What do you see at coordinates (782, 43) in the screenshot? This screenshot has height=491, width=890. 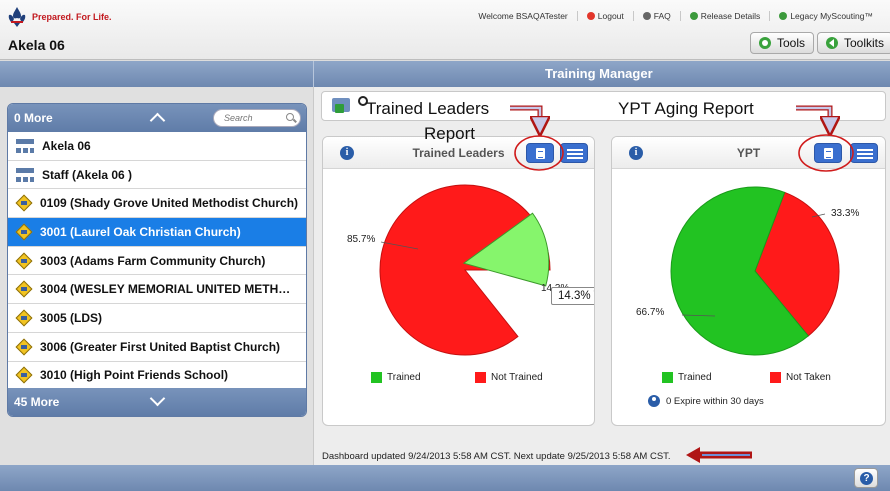 I see `tools-button: Tools` at bounding box center [782, 43].